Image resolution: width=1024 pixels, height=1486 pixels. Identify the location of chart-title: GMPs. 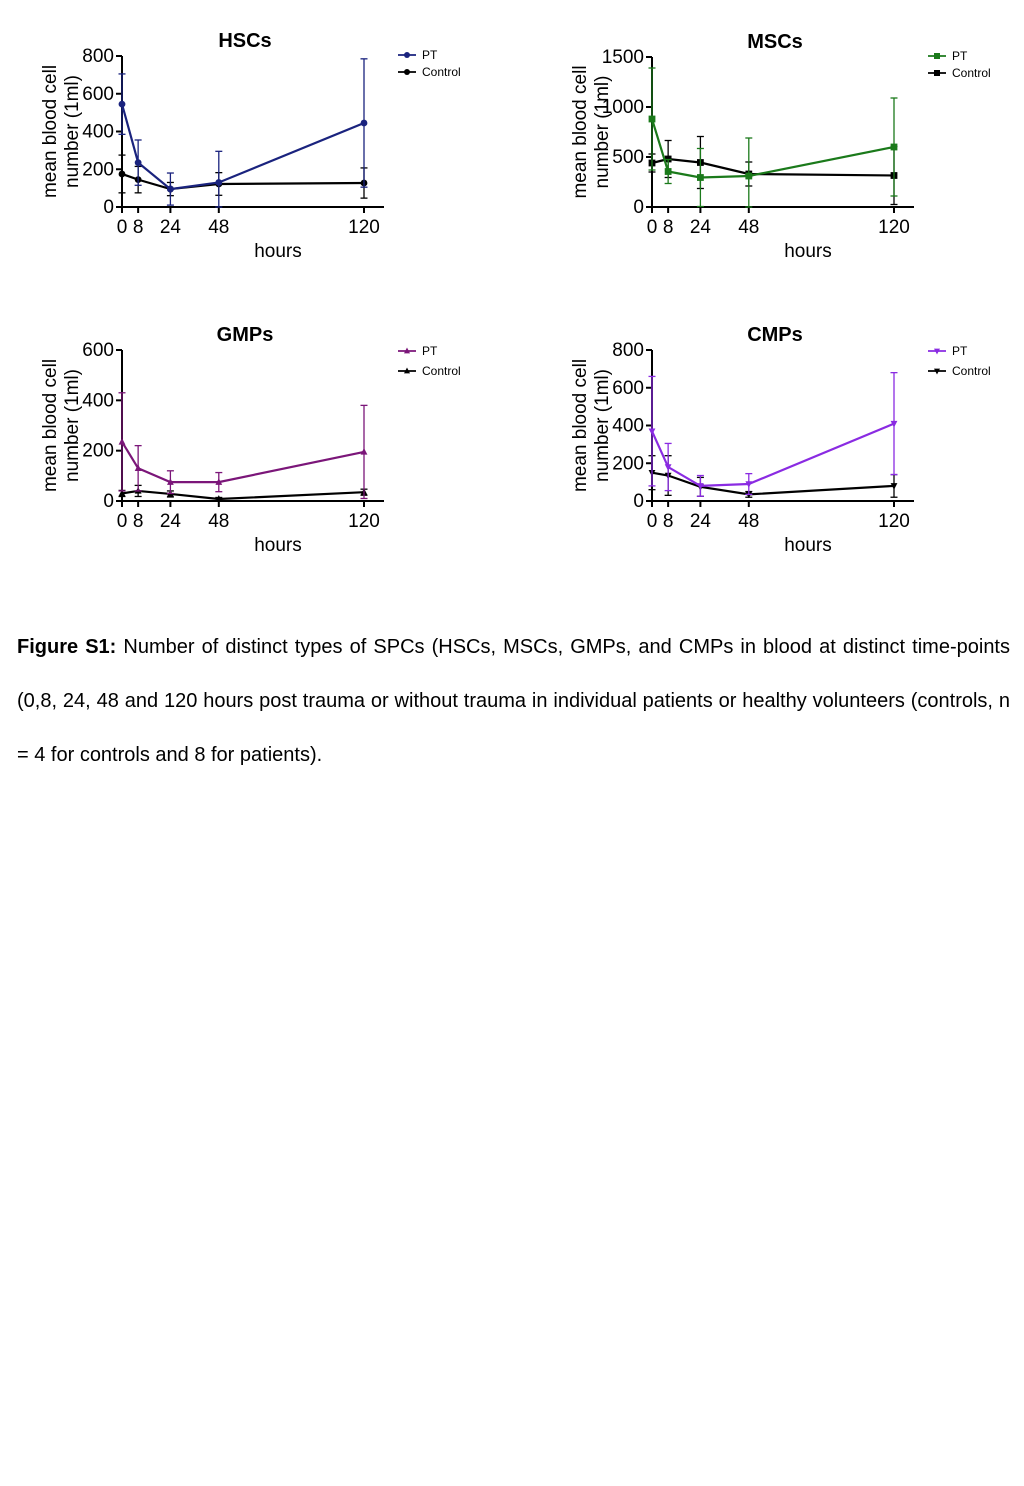
(245, 335).